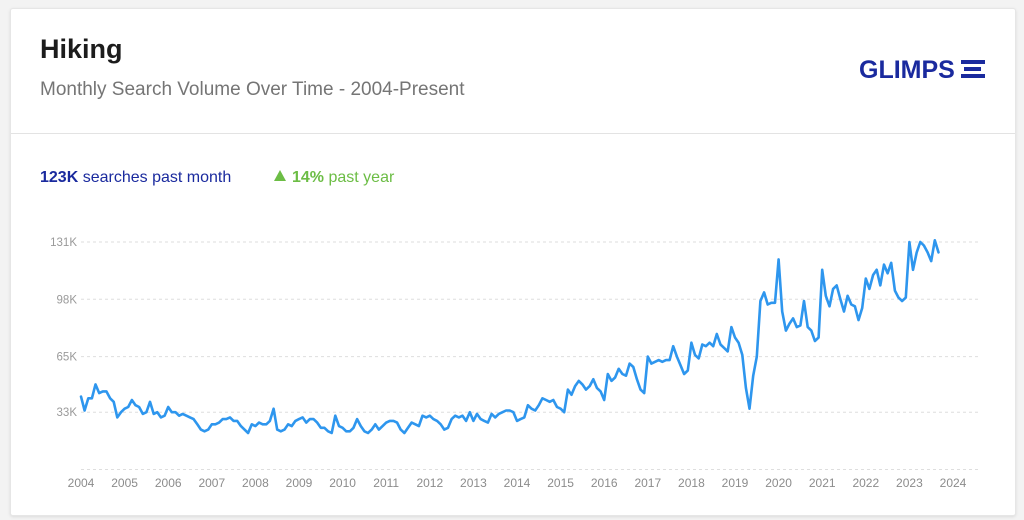 Image resolution: width=1024 pixels, height=520 pixels. What do you see at coordinates (67, 300) in the screenshot?
I see `y-tick-label: 98K` at bounding box center [67, 300].